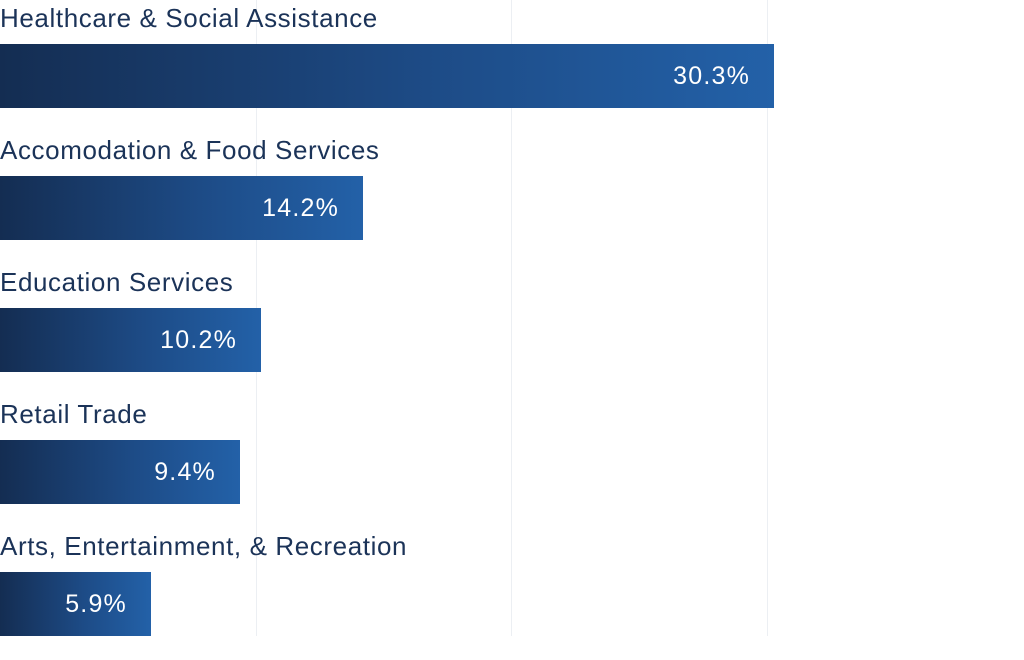  What do you see at coordinates (204, 546) in the screenshot?
I see `category-label: Arts, Entertainment, & Recreation` at bounding box center [204, 546].